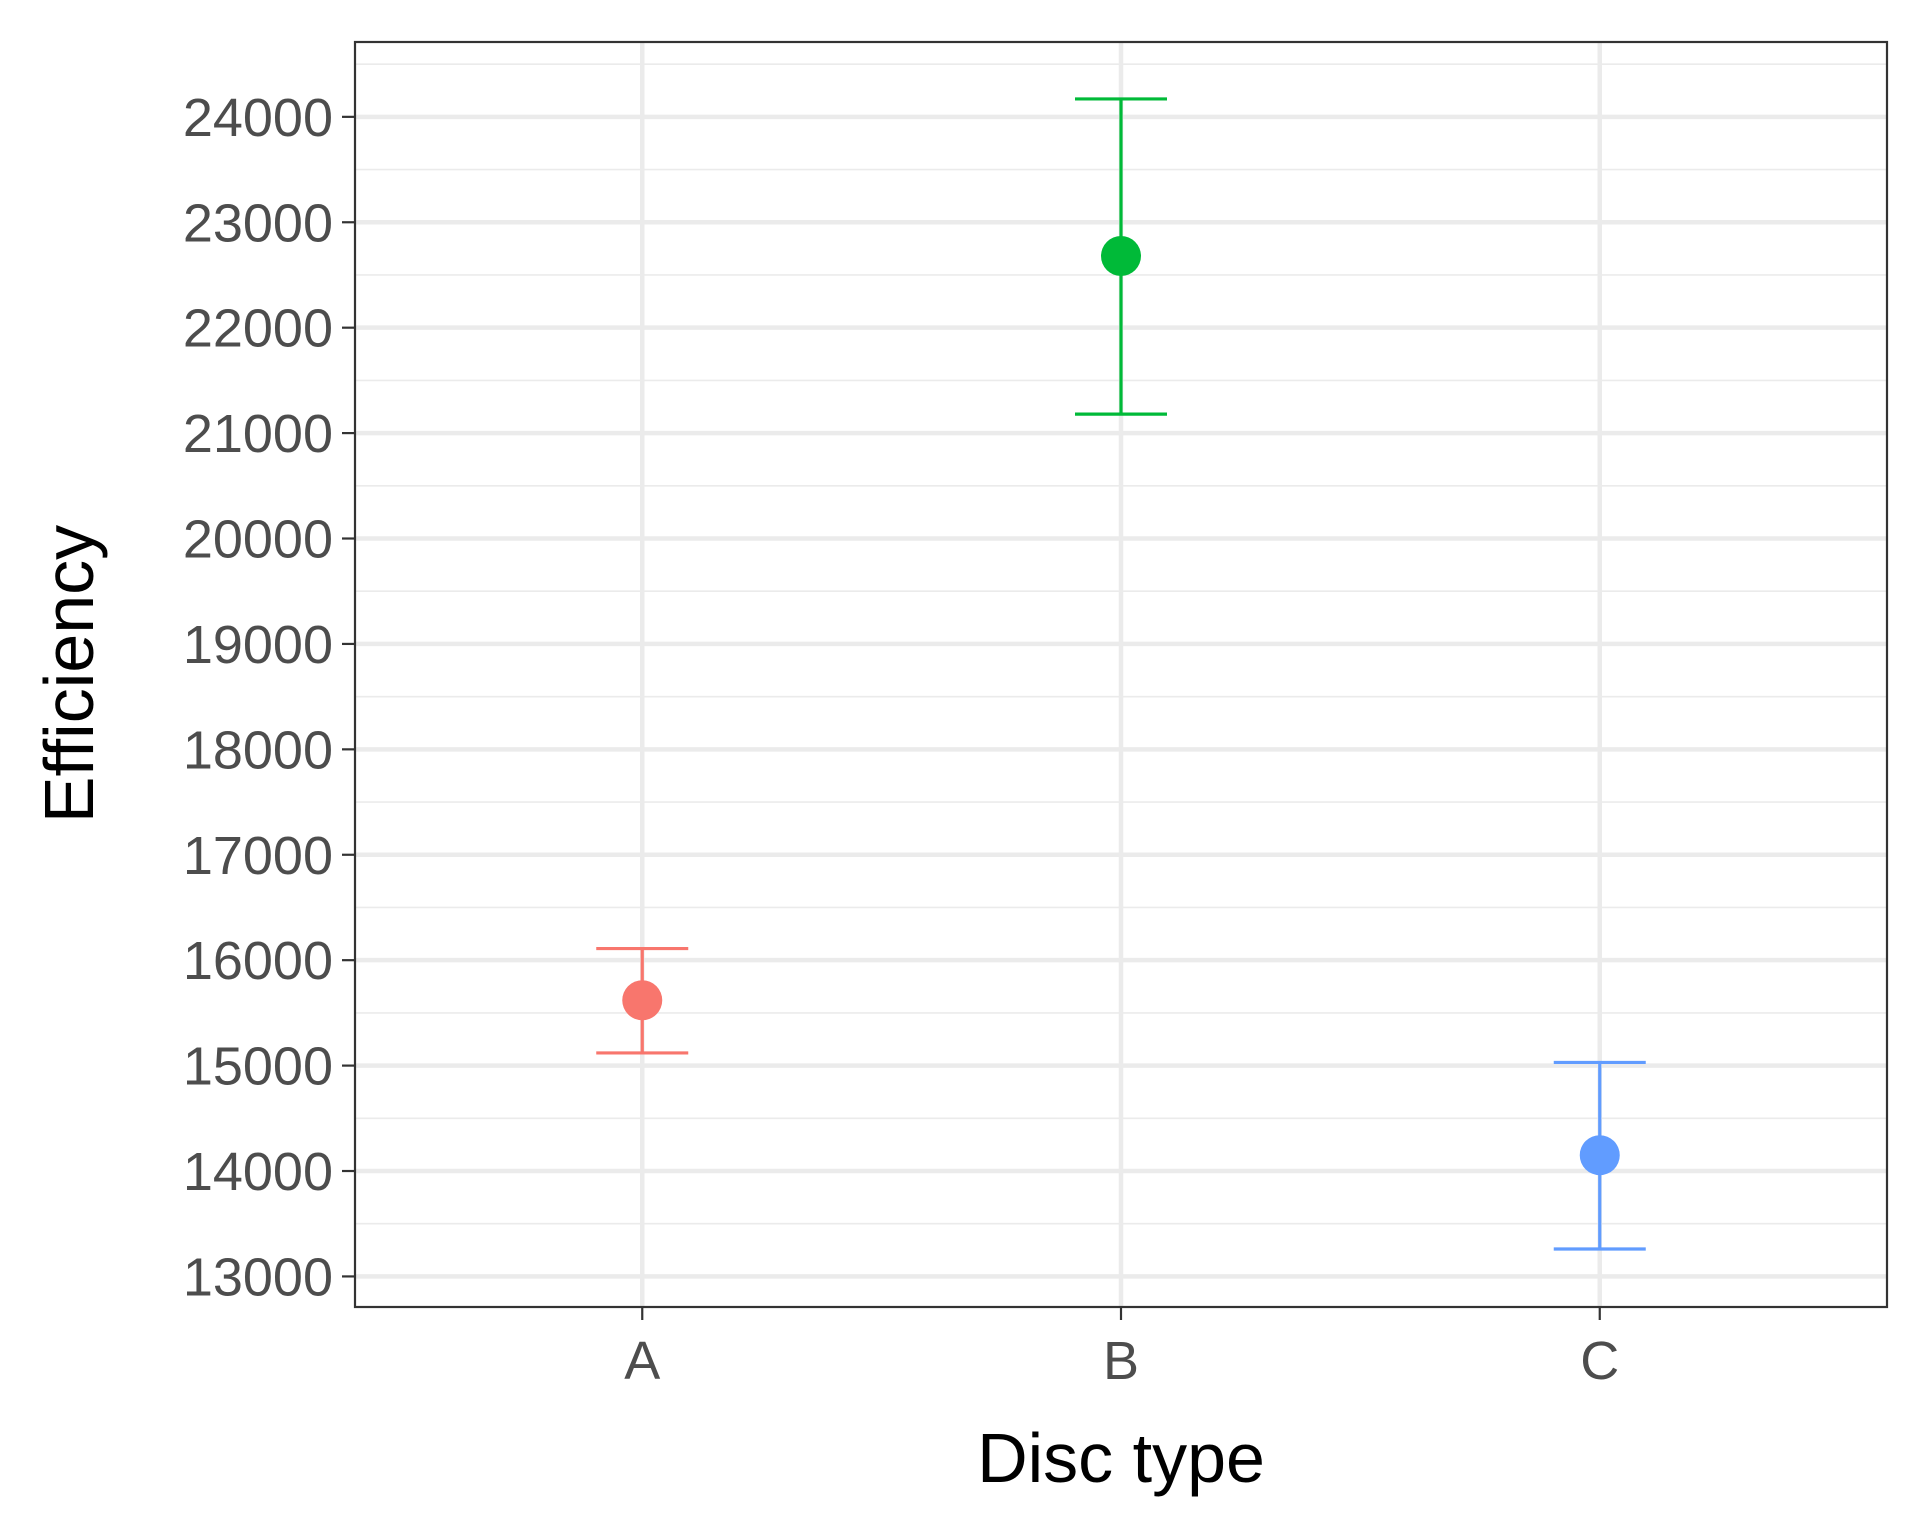 Image resolution: width=1920 pixels, height=1536 pixels. I want to click on y-axis-ticks, so click(348, 696).